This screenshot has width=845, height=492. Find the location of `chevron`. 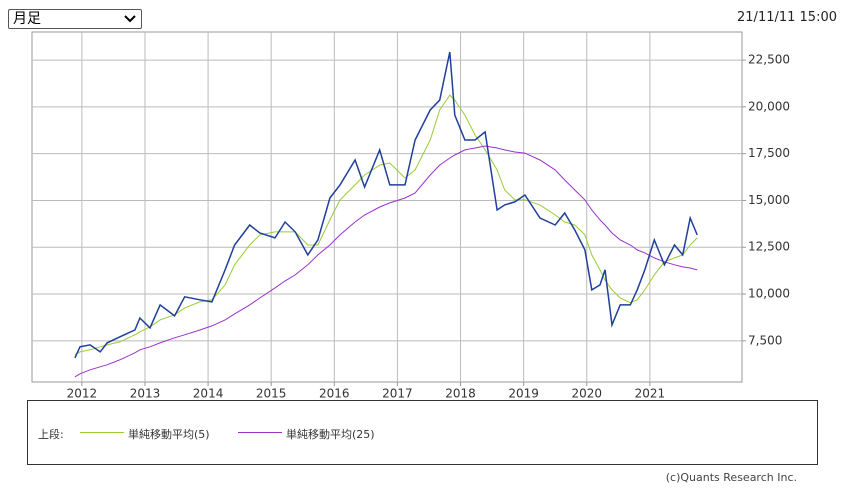

chevron is located at coordinates (130, 19).